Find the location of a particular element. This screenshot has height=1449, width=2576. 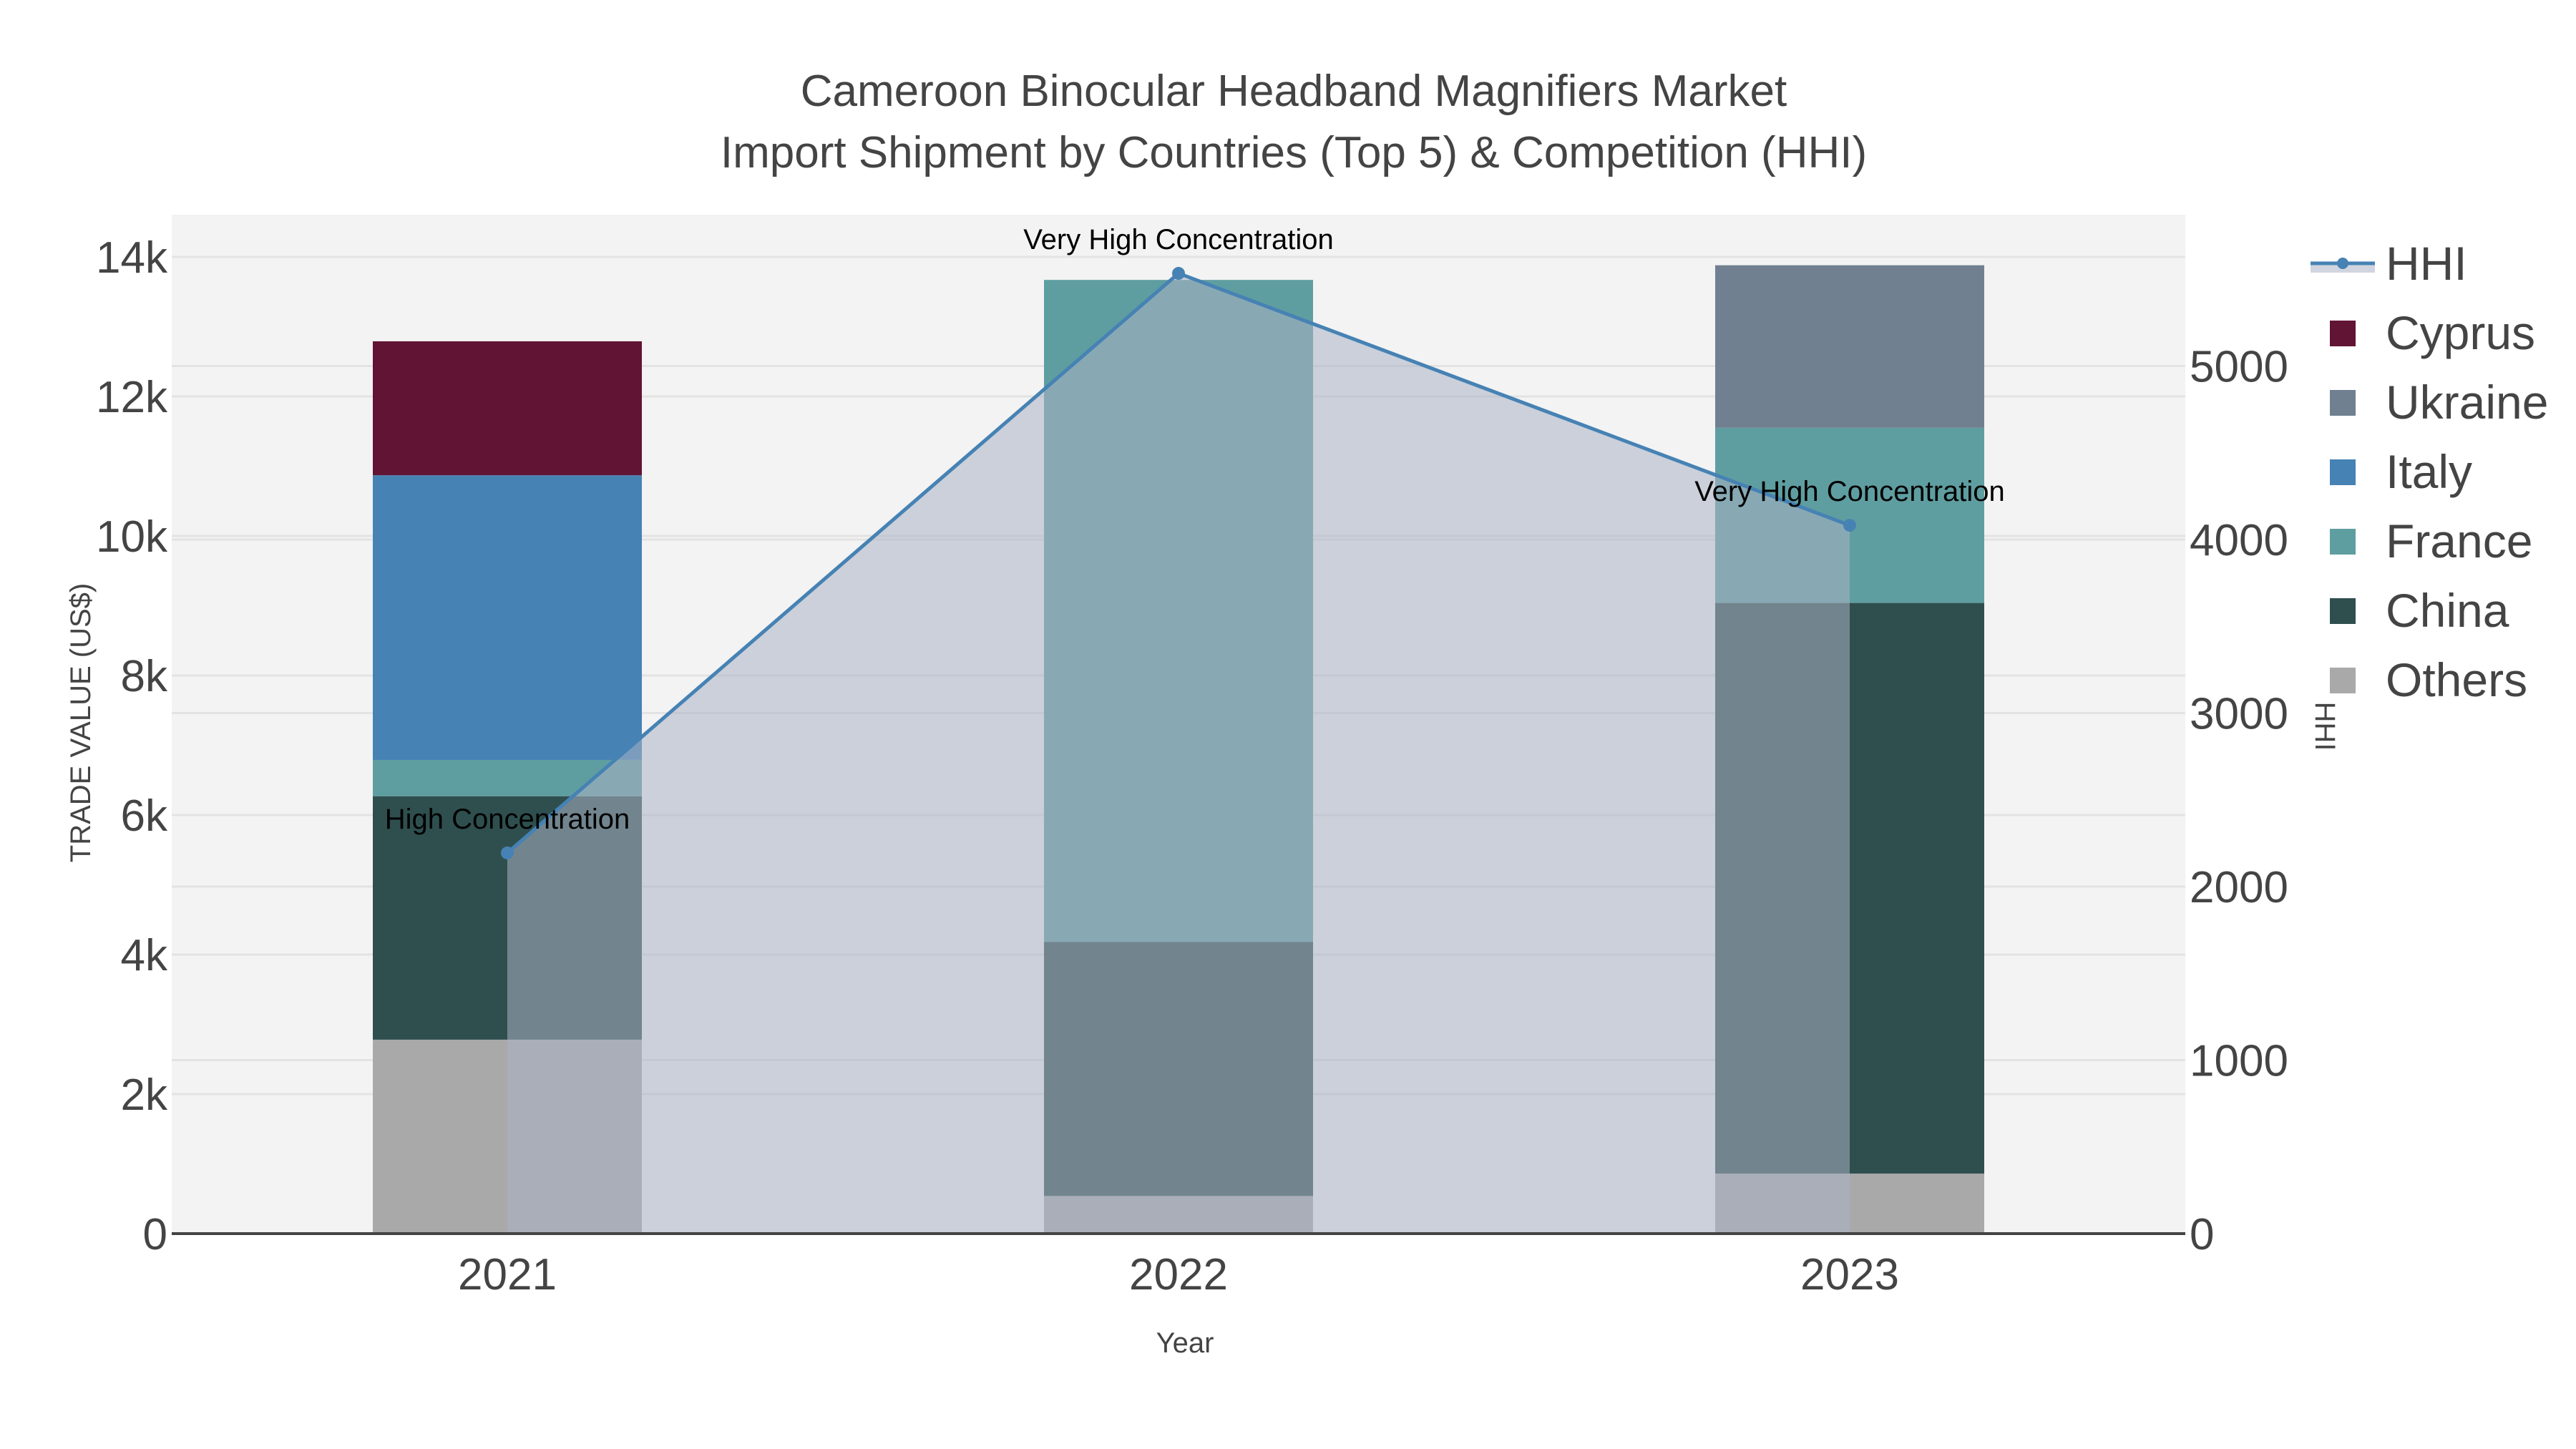

legend: HHI Cyprus Ukraine Italy France China Others is located at coordinates (2429, 471).